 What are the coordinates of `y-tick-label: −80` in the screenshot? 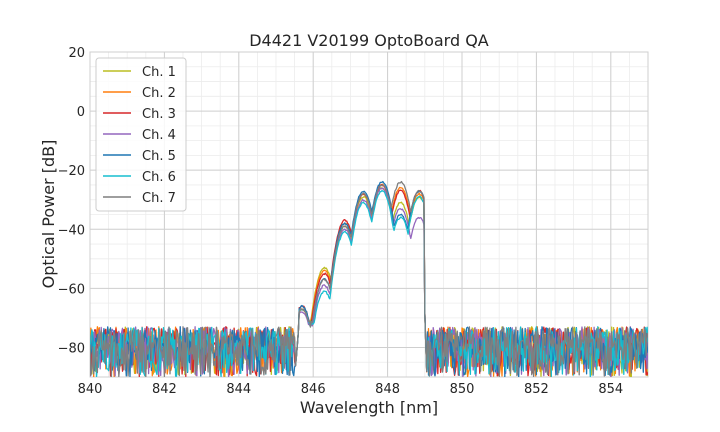 It's located at (71, 348).